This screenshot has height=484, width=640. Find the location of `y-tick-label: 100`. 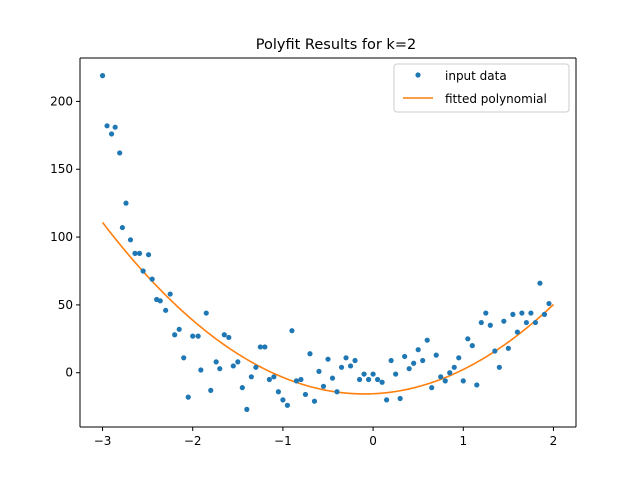

y-tick-label: 100 is located at coordinates (61, 237).